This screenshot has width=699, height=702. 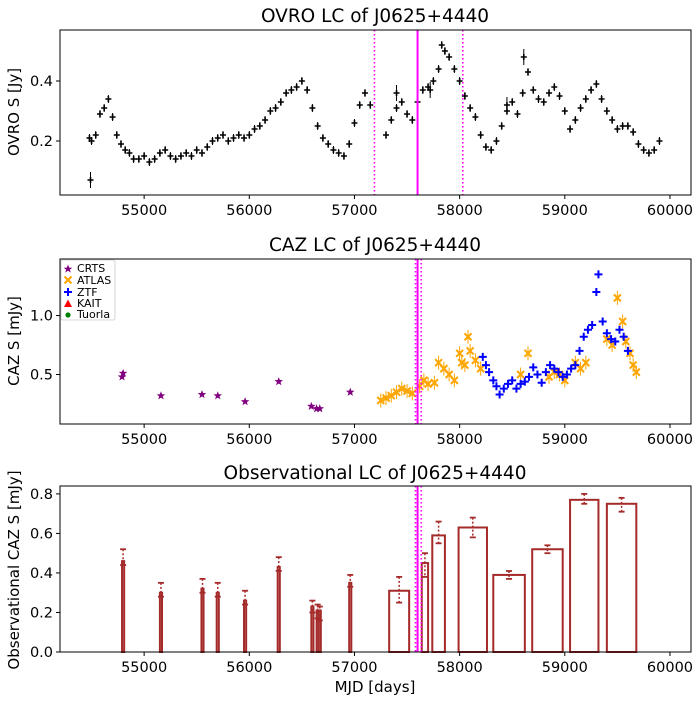 What do you see at coordinates (89, 303) in the screenshot?
I see `legend-kait-label: KAIT` at bounding box center [89, 303].